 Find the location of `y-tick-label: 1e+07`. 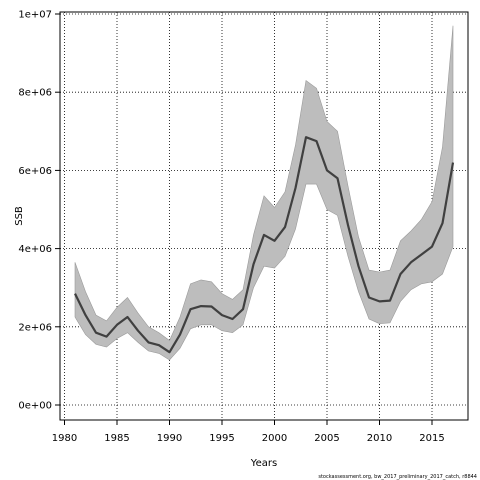

y-tick-label: 1e+07 is located at coordinates (35, 15).